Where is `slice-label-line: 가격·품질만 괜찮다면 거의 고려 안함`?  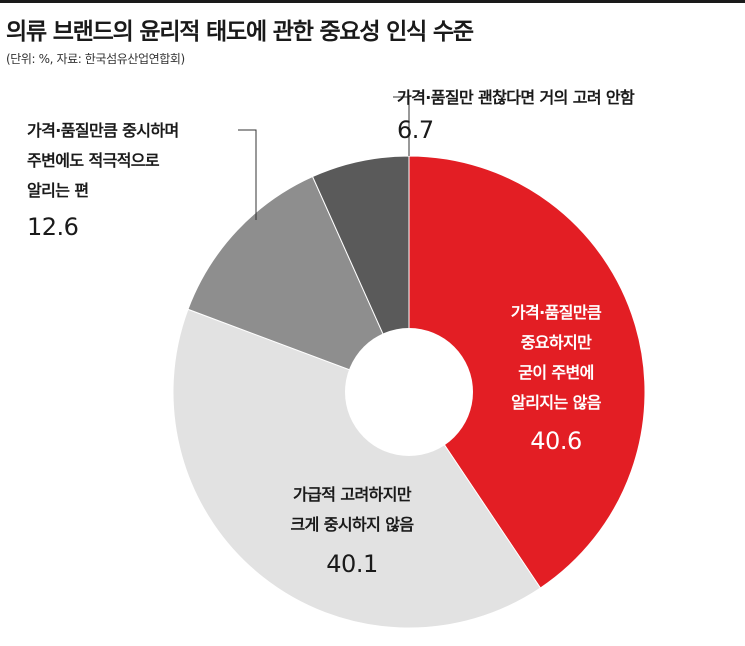
slice-label-line: 가격·품질만 괜찮다면 거의 고려 안함 is located at coordinates (516, 97).